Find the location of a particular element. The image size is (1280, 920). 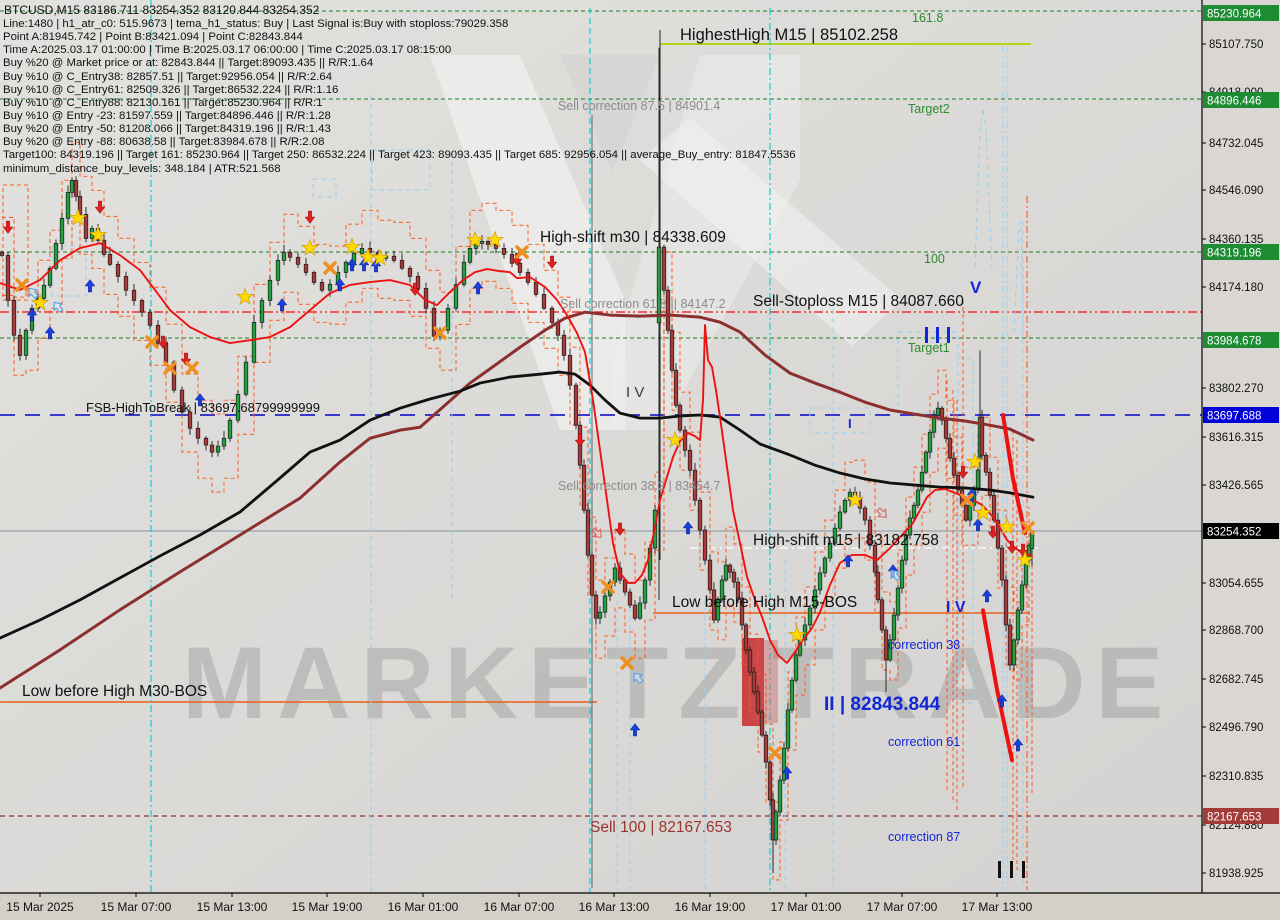

price-axis-label: 84546.090 is located at coordinates (1236, 191).